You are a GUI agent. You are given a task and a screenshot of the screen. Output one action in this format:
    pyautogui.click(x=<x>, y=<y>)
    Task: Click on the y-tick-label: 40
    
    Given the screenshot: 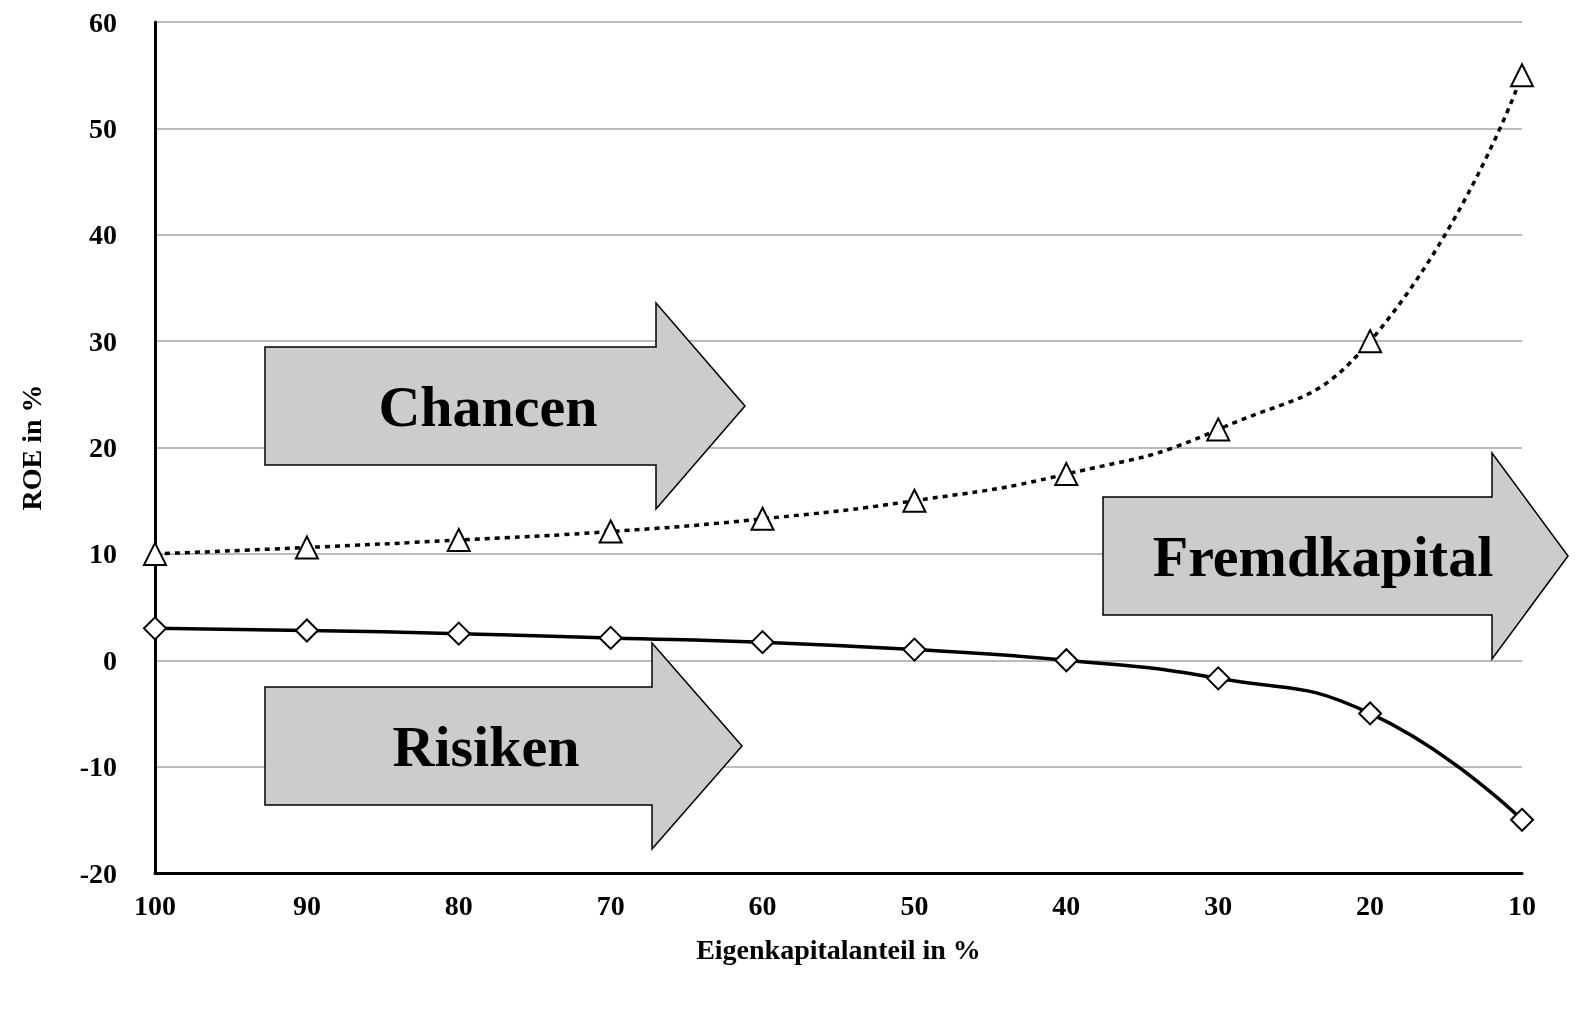 What is the action you would take?
    pyautogui.click(x=103, y=235)
    